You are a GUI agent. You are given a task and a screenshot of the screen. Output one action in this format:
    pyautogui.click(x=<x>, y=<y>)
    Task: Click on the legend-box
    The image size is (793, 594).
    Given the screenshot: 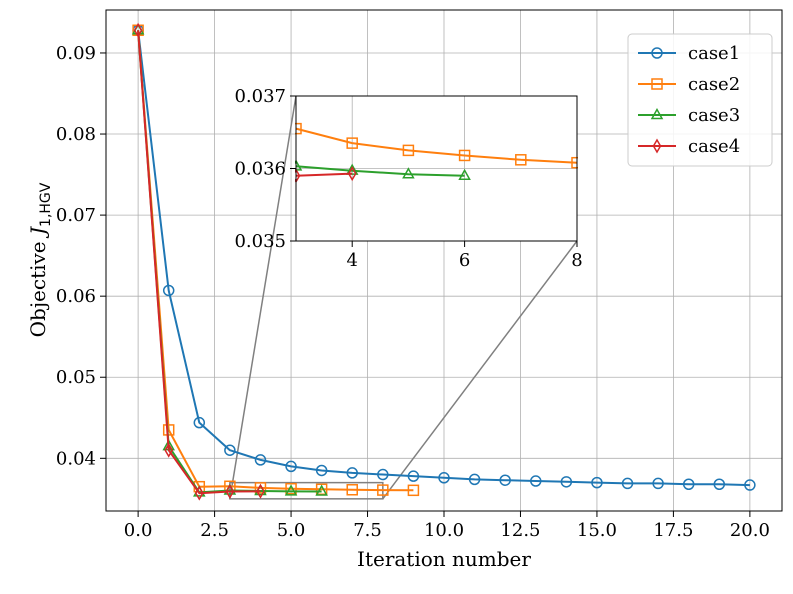 What is the action you would take?
    pyautogui.click(x=700, y=100)
    